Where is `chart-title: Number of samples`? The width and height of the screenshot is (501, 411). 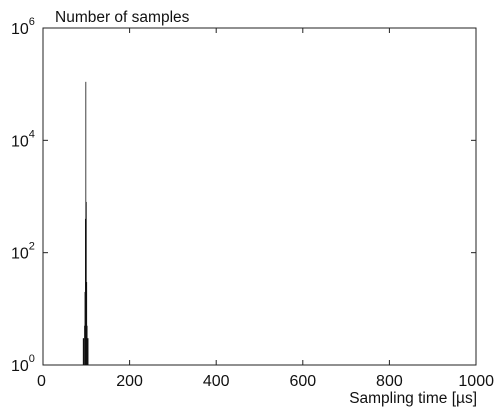 chart-title: Number of samples is located at coordinates (122, 17).